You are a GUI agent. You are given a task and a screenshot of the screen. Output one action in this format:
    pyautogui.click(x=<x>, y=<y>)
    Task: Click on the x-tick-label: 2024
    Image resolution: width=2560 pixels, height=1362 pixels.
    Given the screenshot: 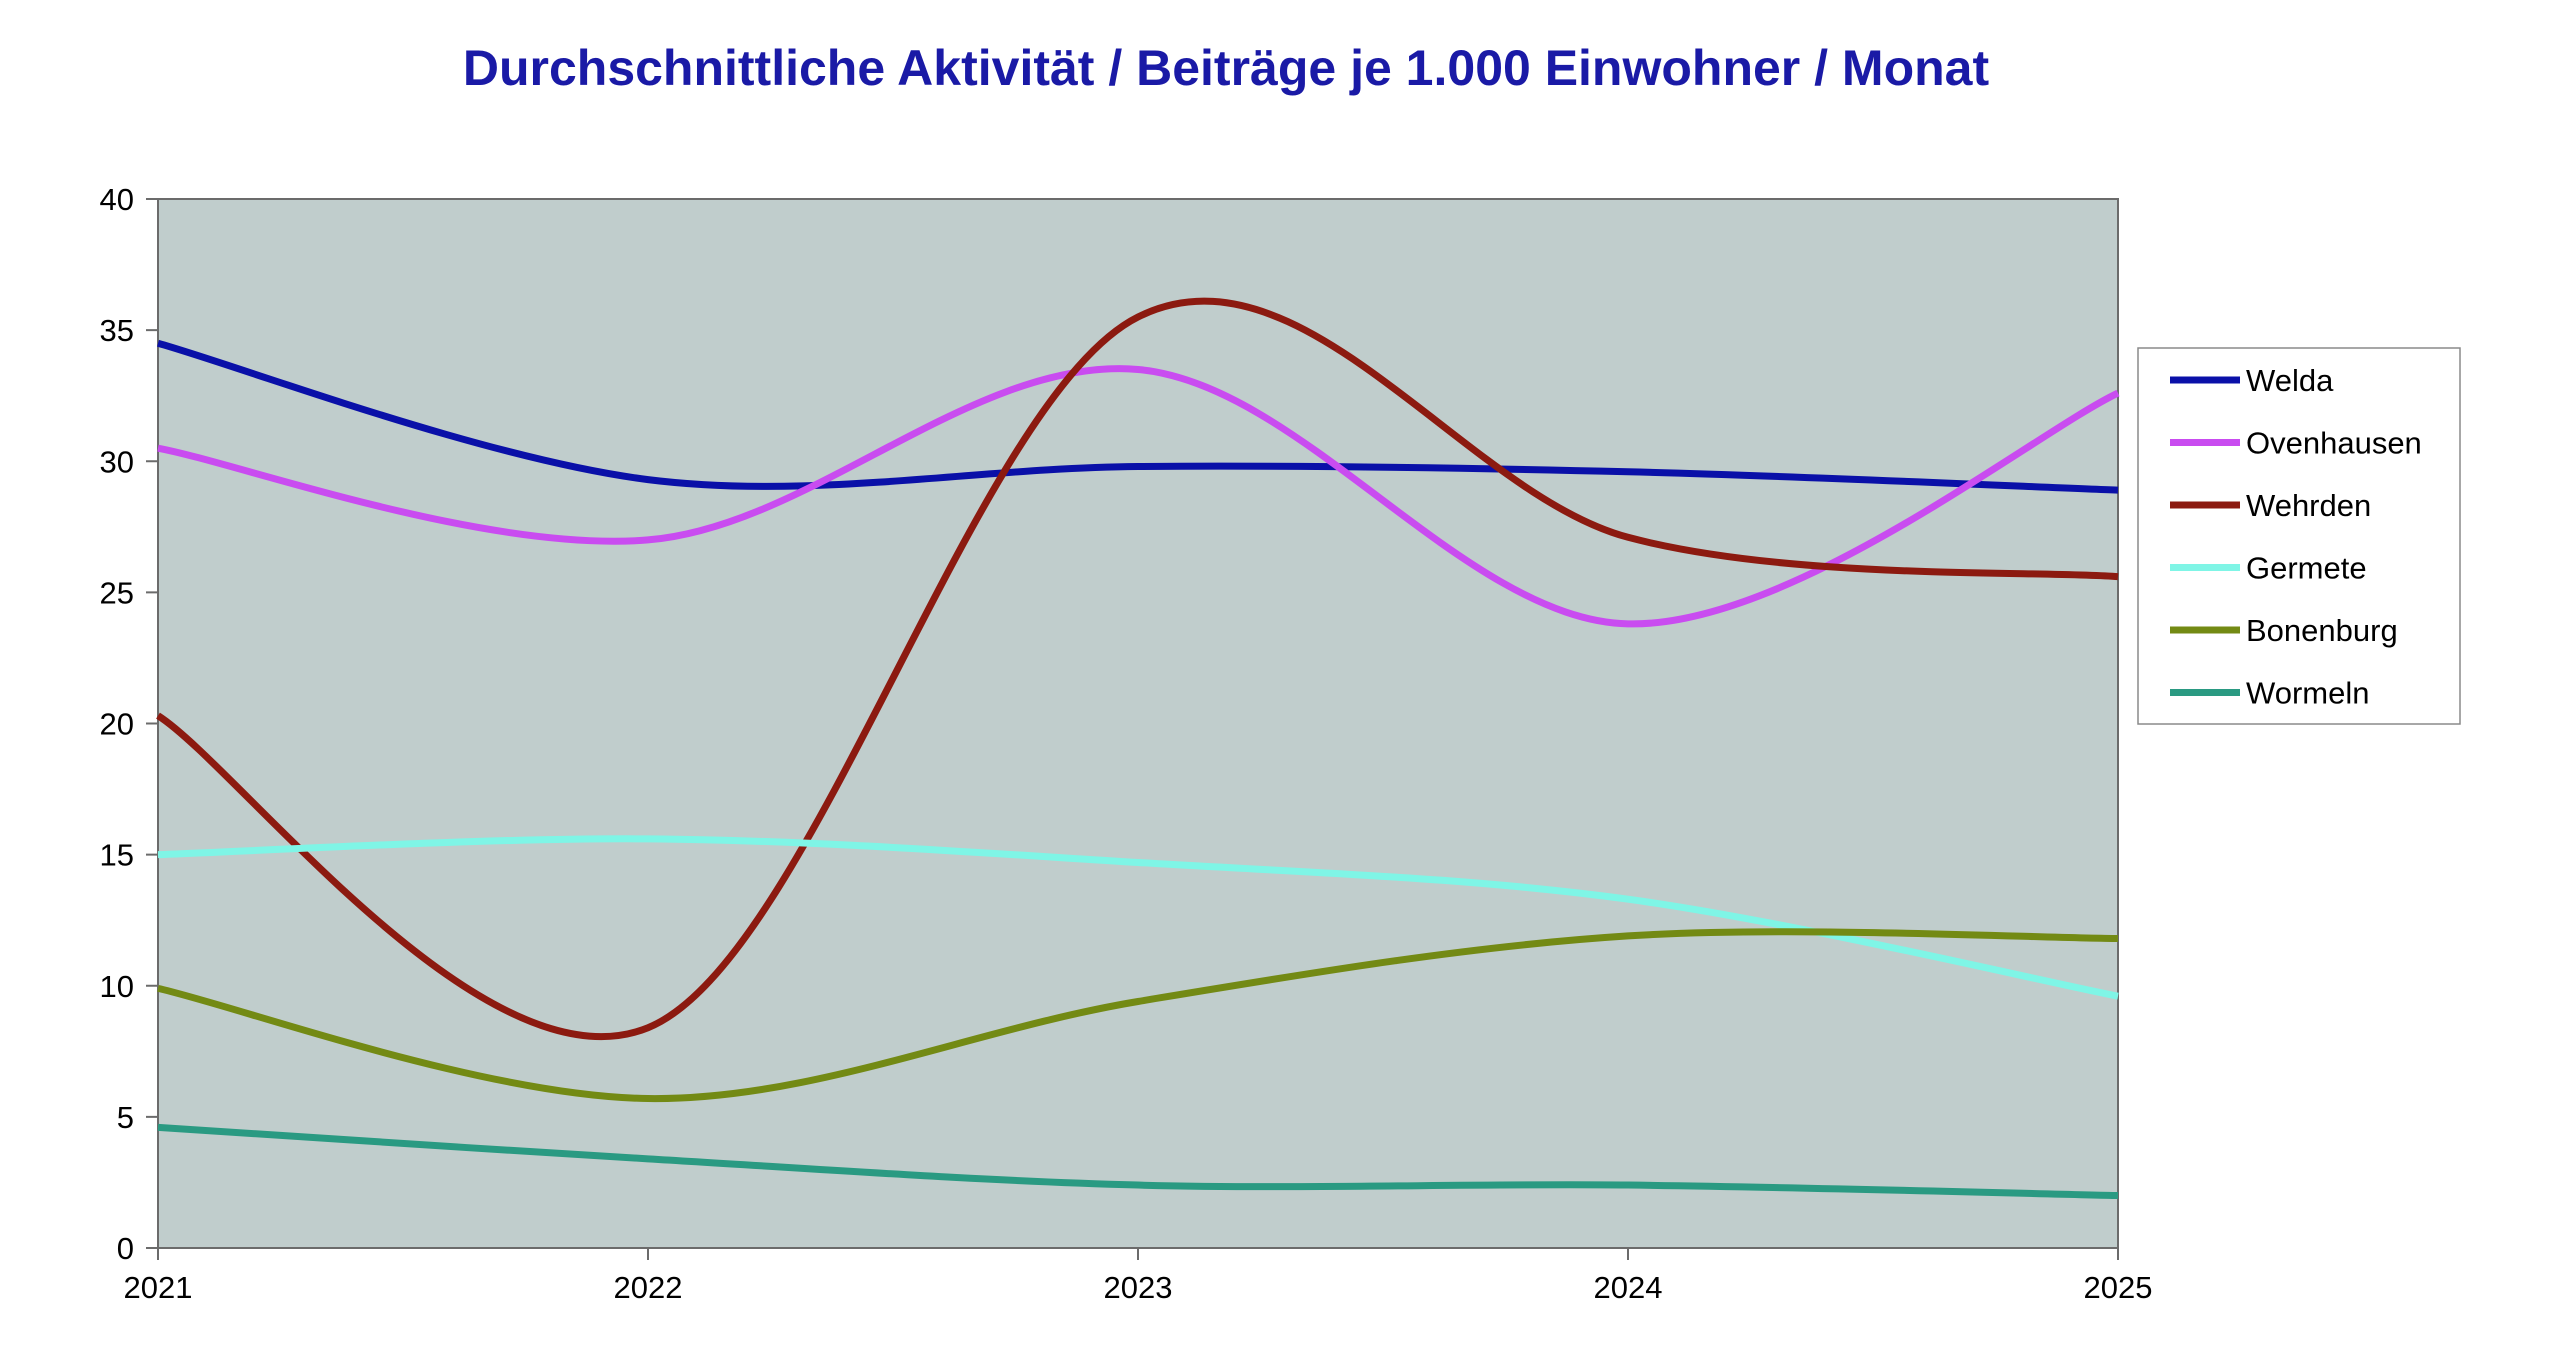 What is the action you would take?
    pyautogui.click(x=1628, y=1287)
    